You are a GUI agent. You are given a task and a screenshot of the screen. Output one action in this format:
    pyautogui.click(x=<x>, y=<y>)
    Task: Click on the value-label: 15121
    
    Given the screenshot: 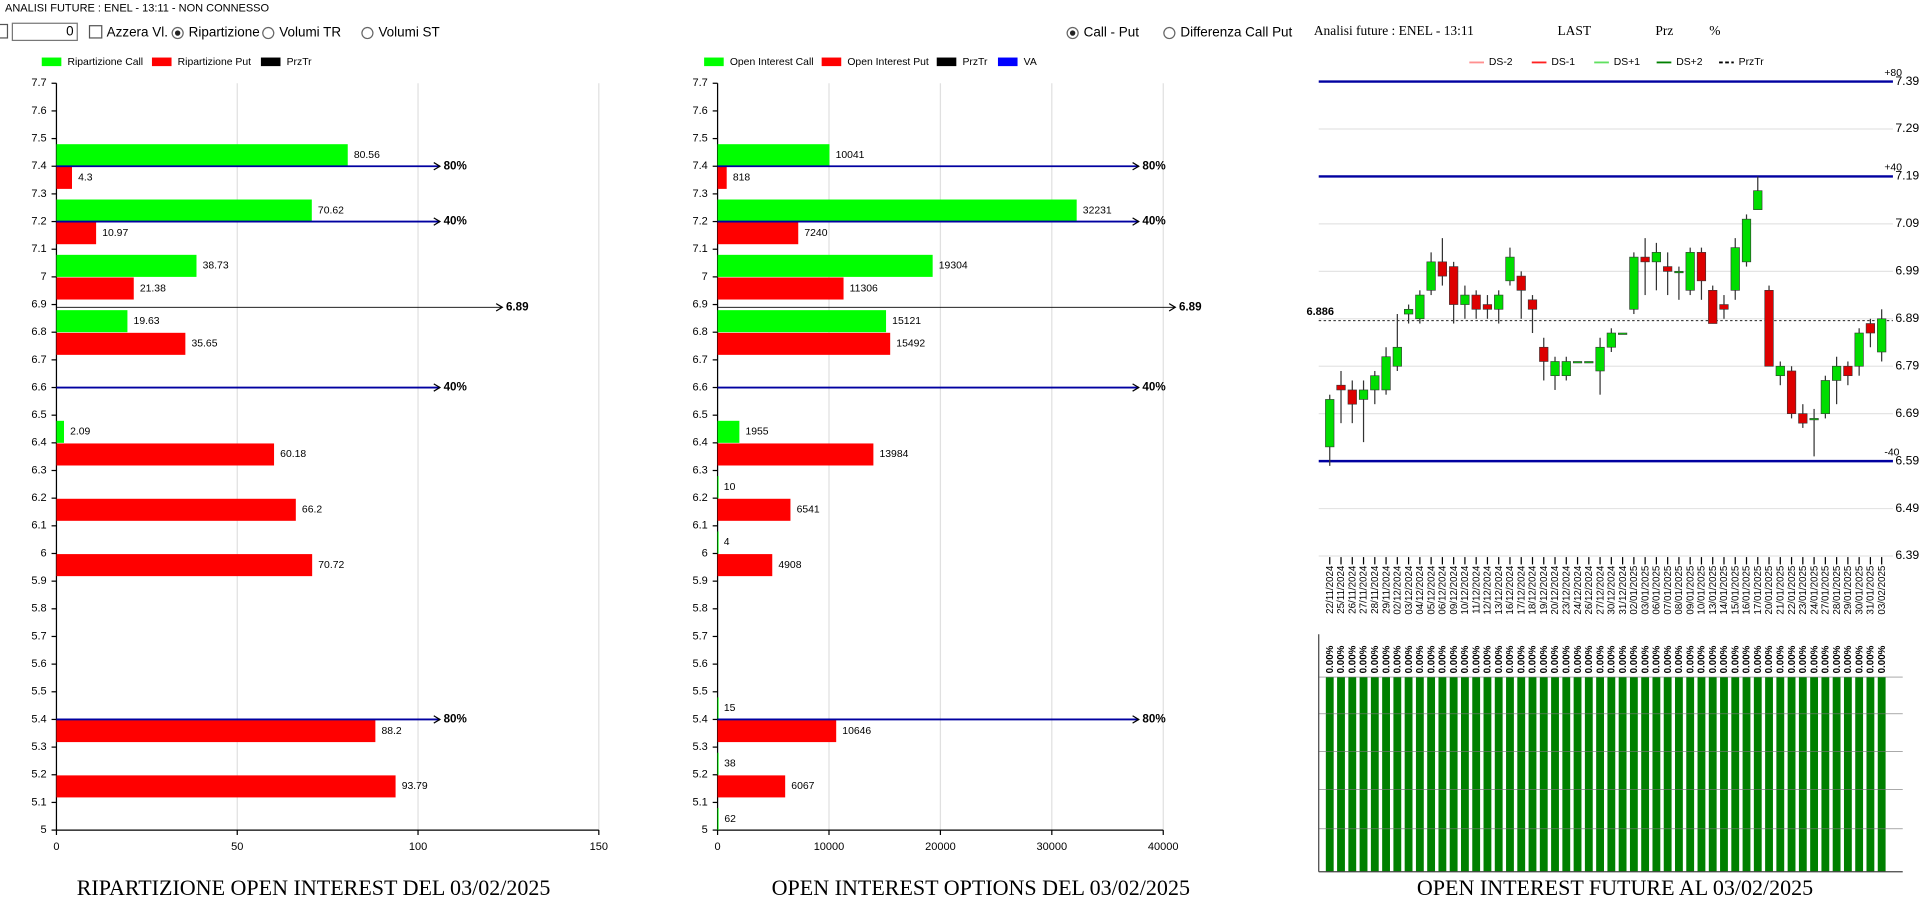 What is the action you would take?
    pyautogui.click(x=906, y=321)
    